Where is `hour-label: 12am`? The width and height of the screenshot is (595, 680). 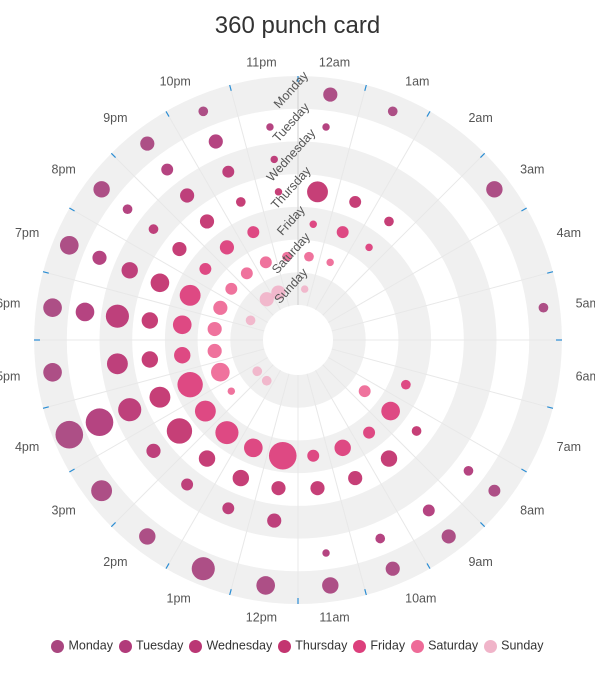
hour-label: 12am is located at coordinates (334, 62).